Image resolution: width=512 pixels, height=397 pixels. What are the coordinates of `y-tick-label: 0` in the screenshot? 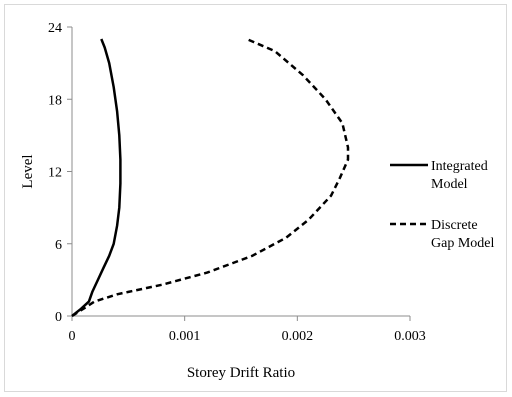 It's located at (58, 317).